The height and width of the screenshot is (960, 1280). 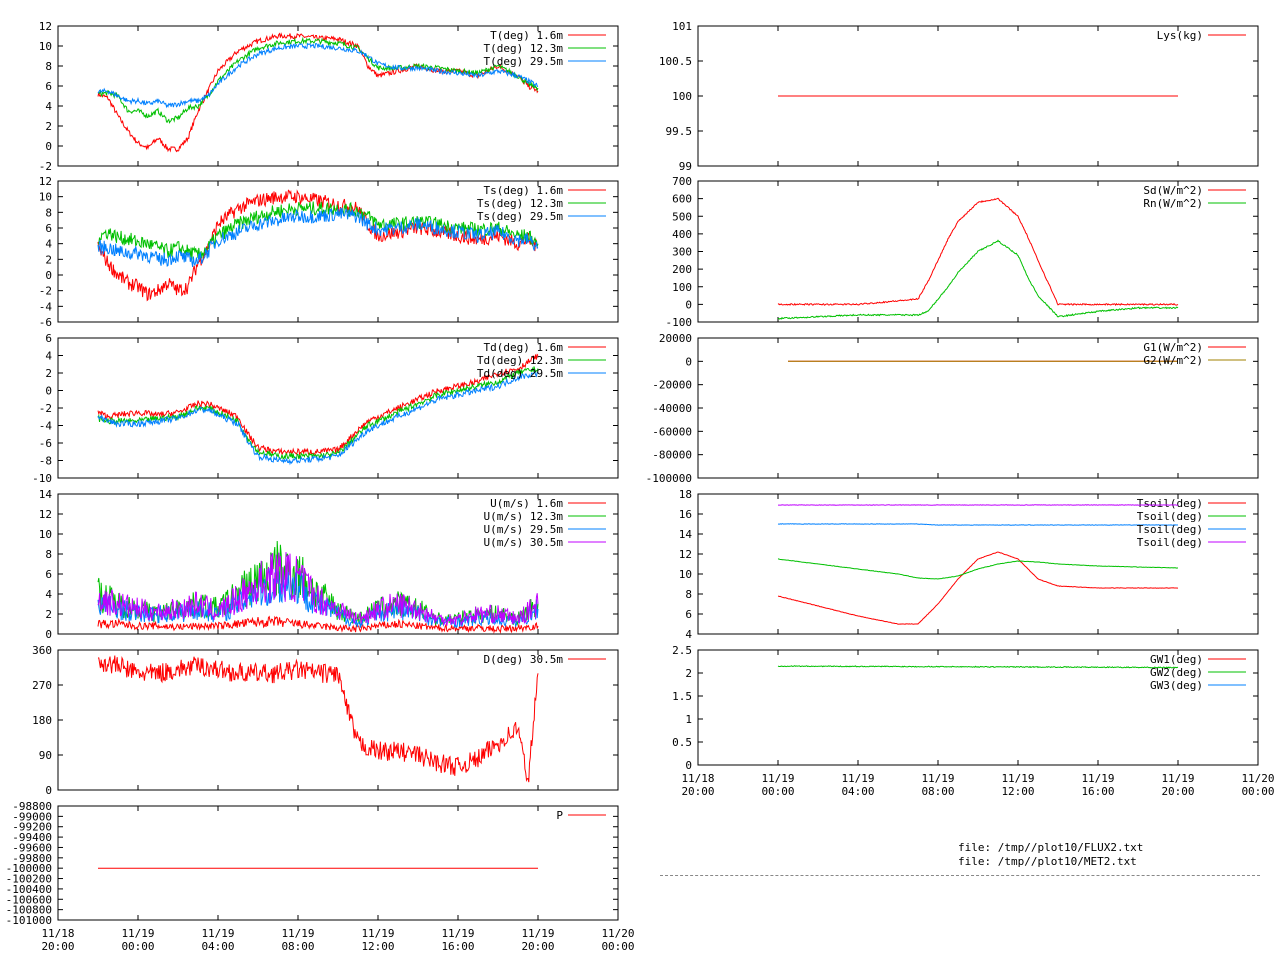 I want to click on x-tick-time: 00:00, so click(x=1257, y=791).